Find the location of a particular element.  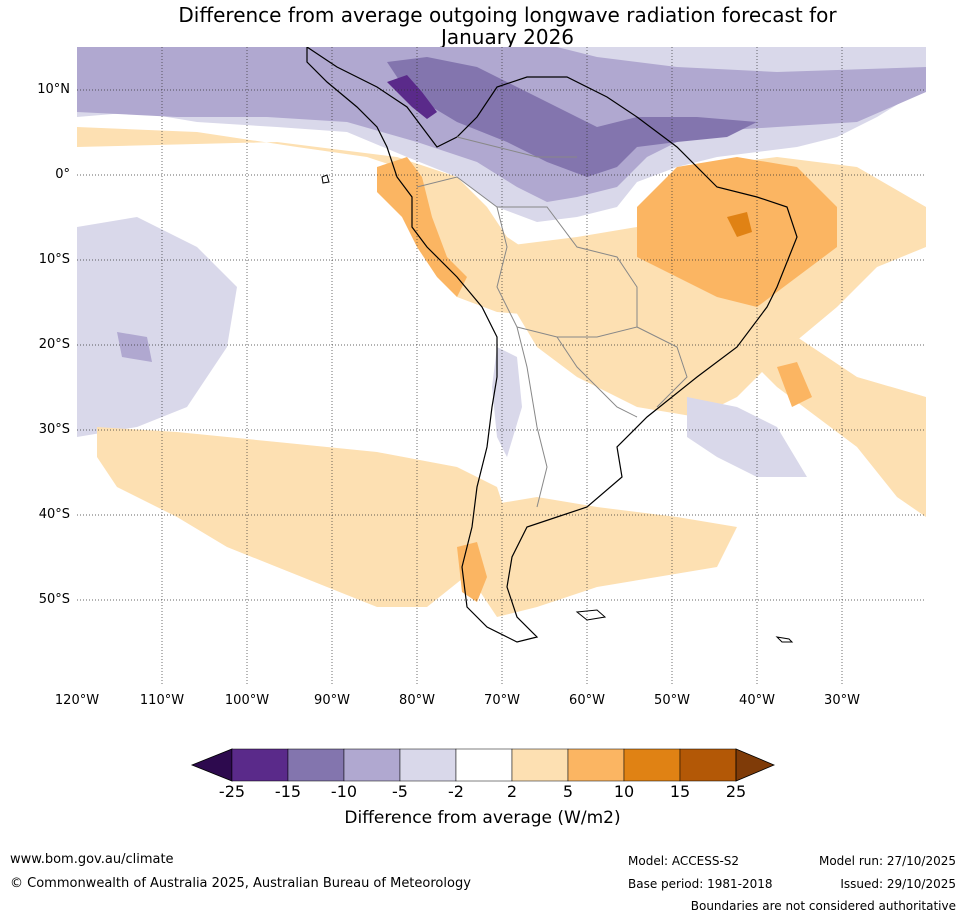

website-link: www.bom.gov.au/climate is located at coordinates (92, 859).